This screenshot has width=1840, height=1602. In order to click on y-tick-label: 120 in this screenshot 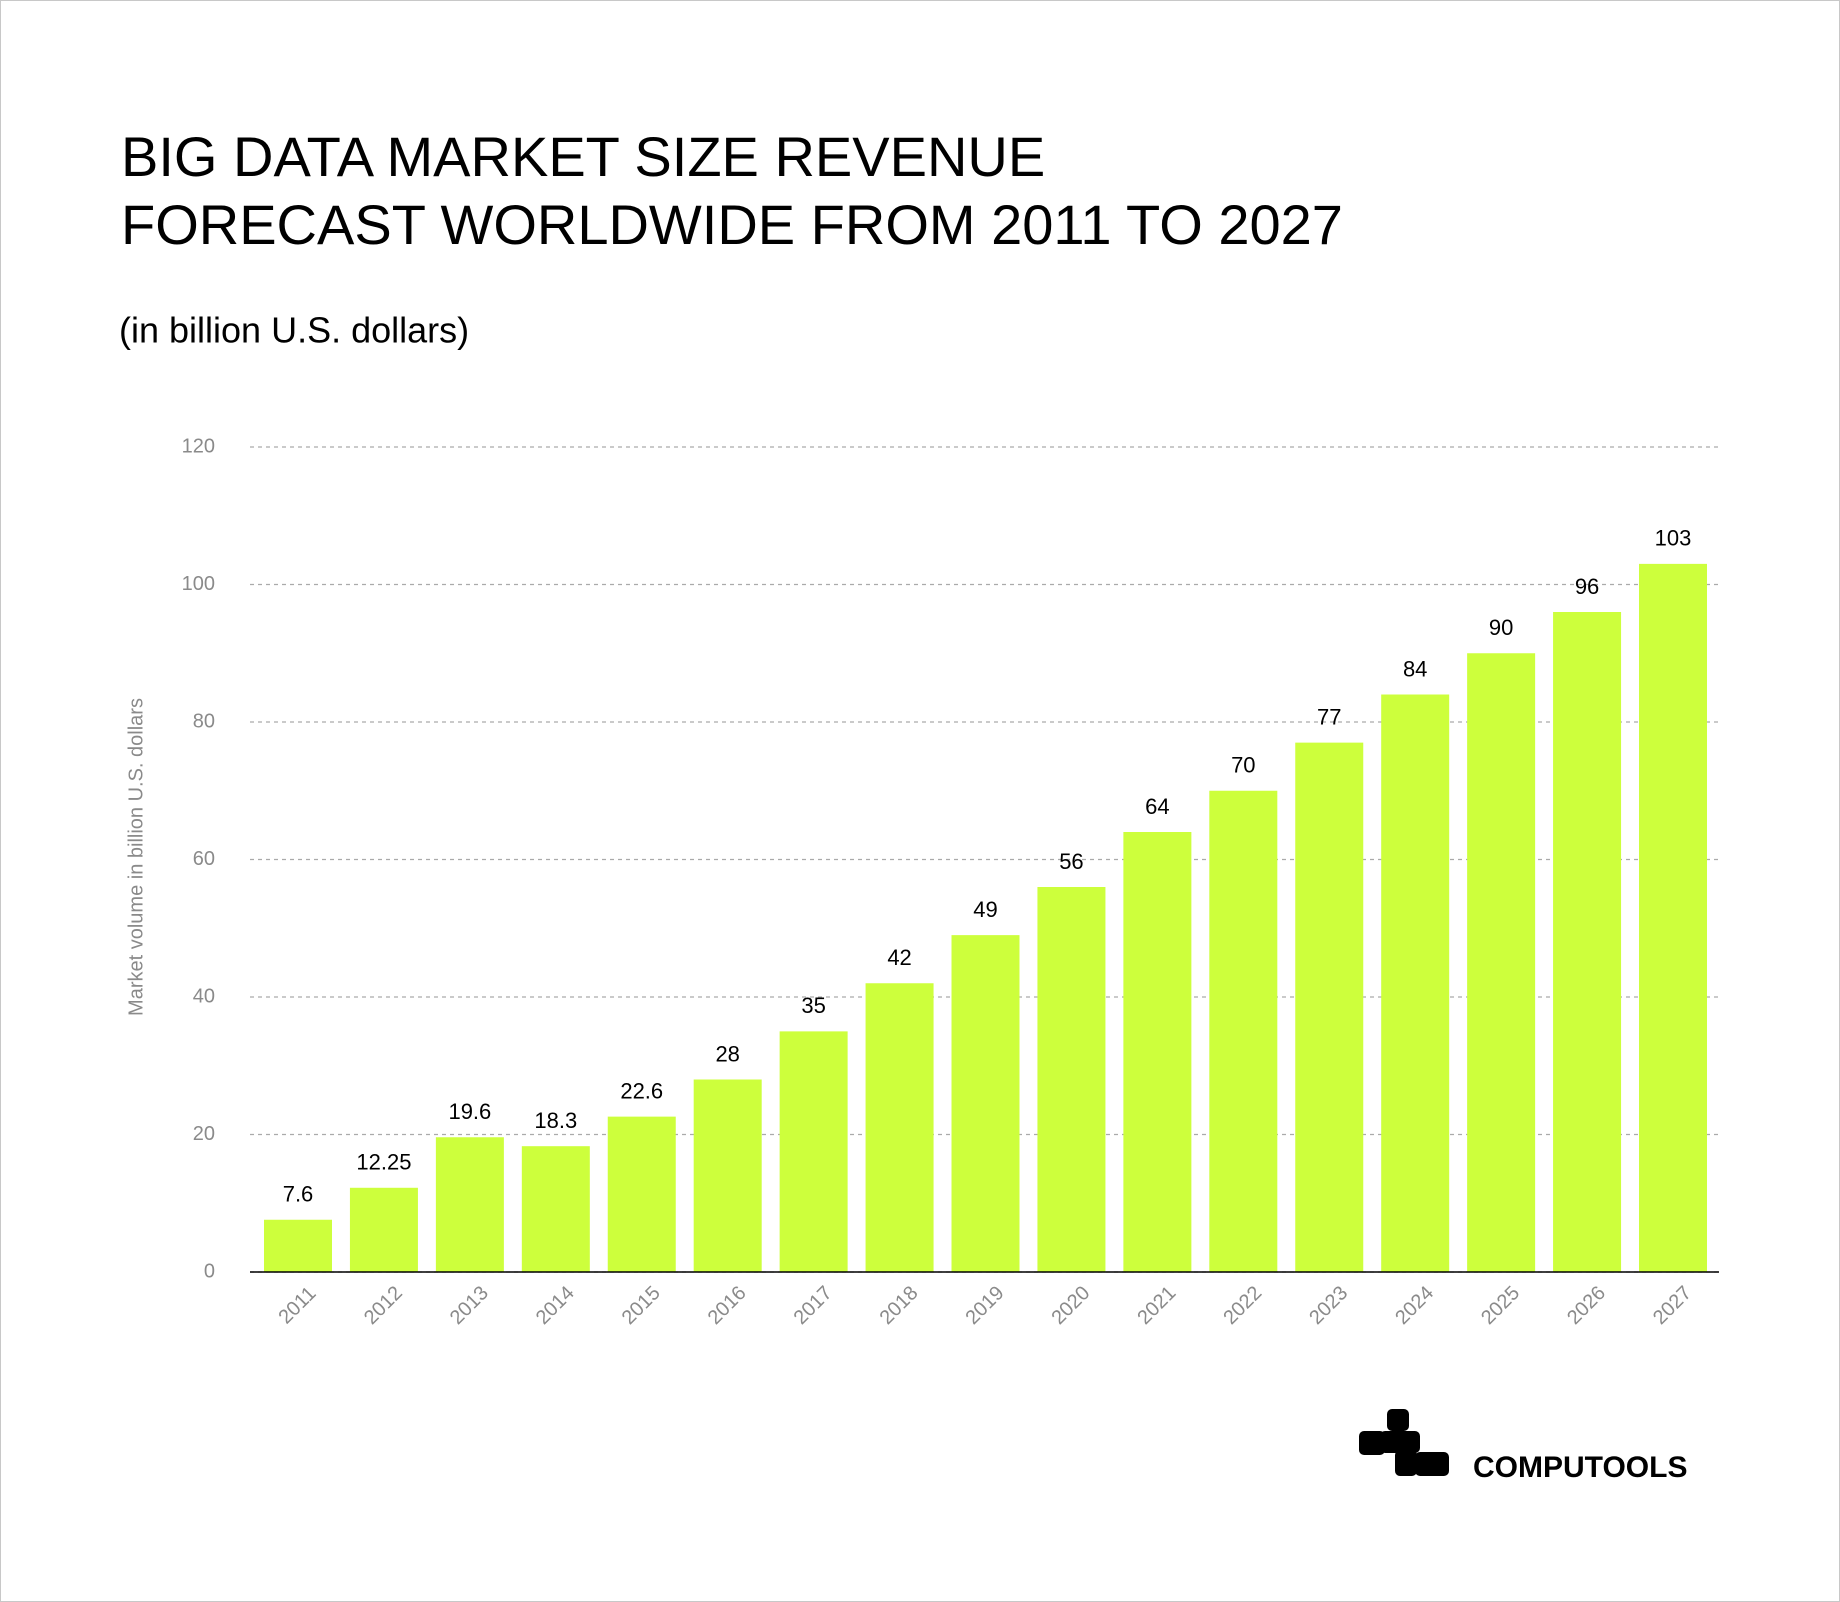, I will do `click(198, 446)`.